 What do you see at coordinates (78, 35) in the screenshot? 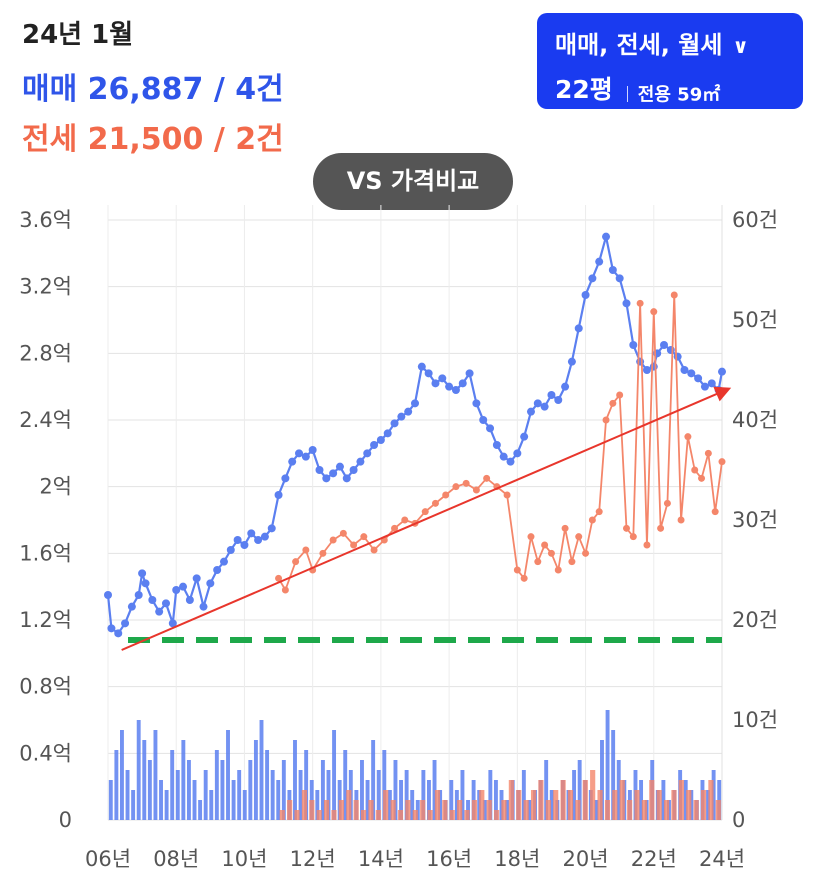
I see `period-label: 24년 1월` at bounding box center [78, 35].